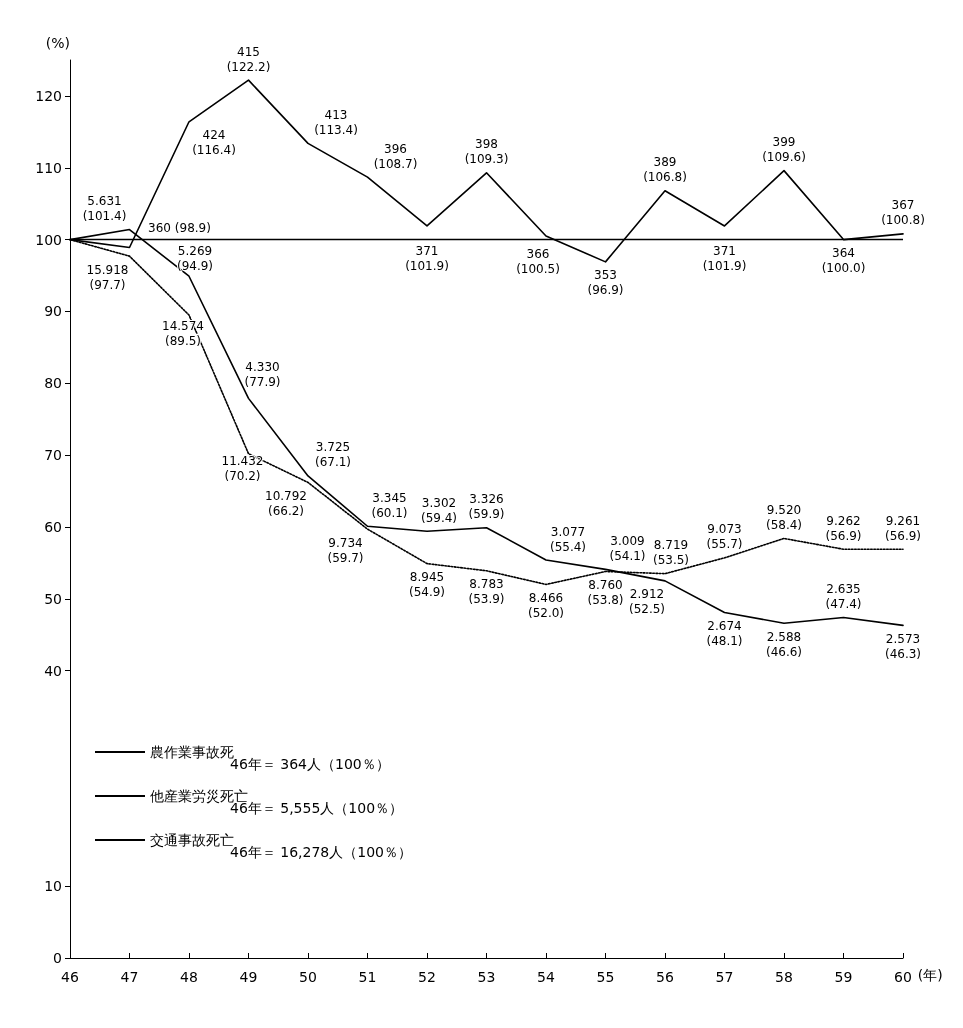  I want to click on x-tick-label: 58, so click(784, 977).